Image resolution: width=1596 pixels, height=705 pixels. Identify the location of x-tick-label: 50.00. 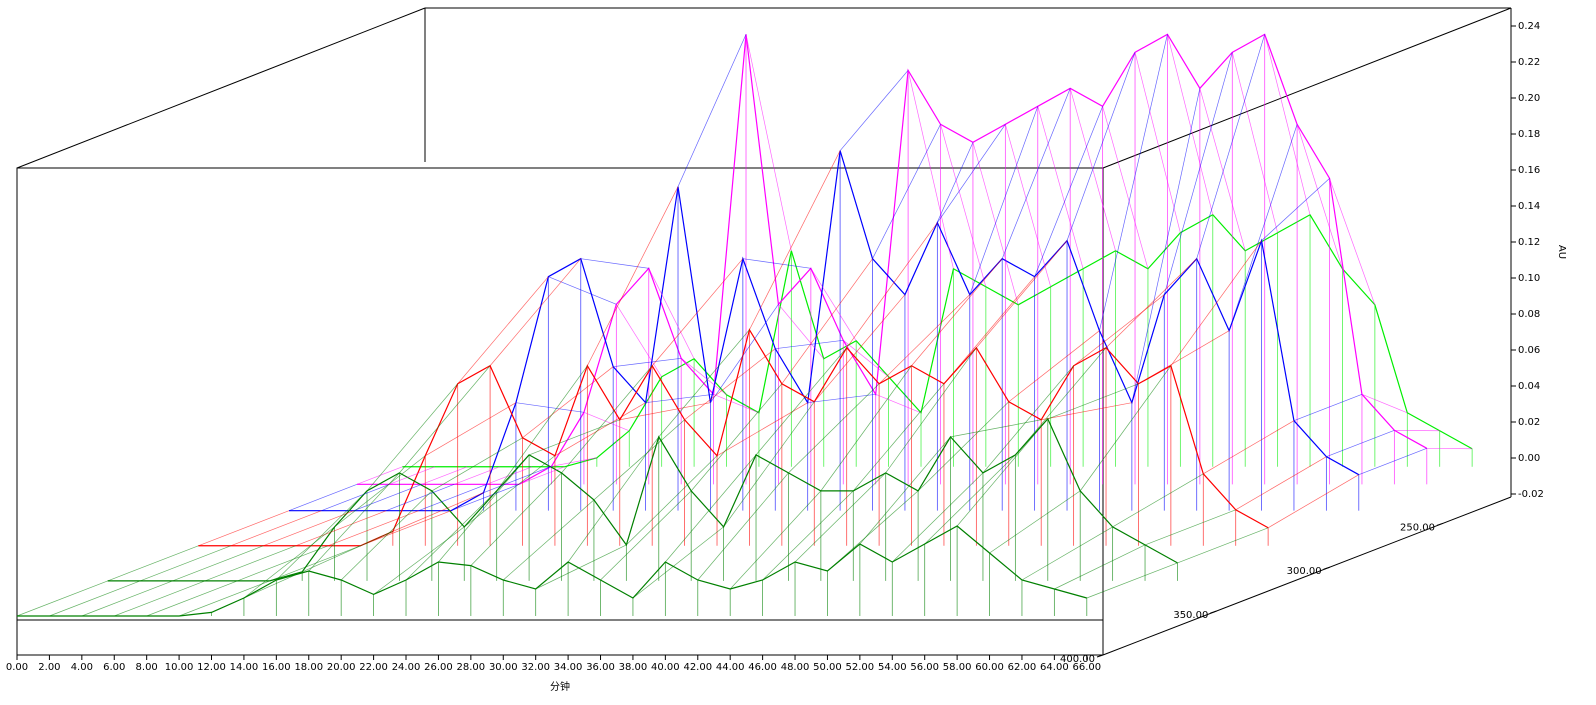
(827, 667).